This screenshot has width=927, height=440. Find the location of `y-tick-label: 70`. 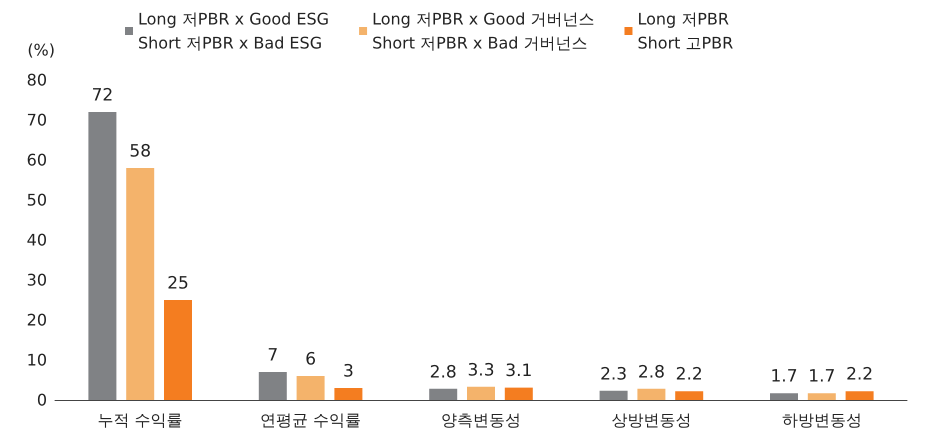

y-tick-label: 70 is located at coordinates (36, 120).